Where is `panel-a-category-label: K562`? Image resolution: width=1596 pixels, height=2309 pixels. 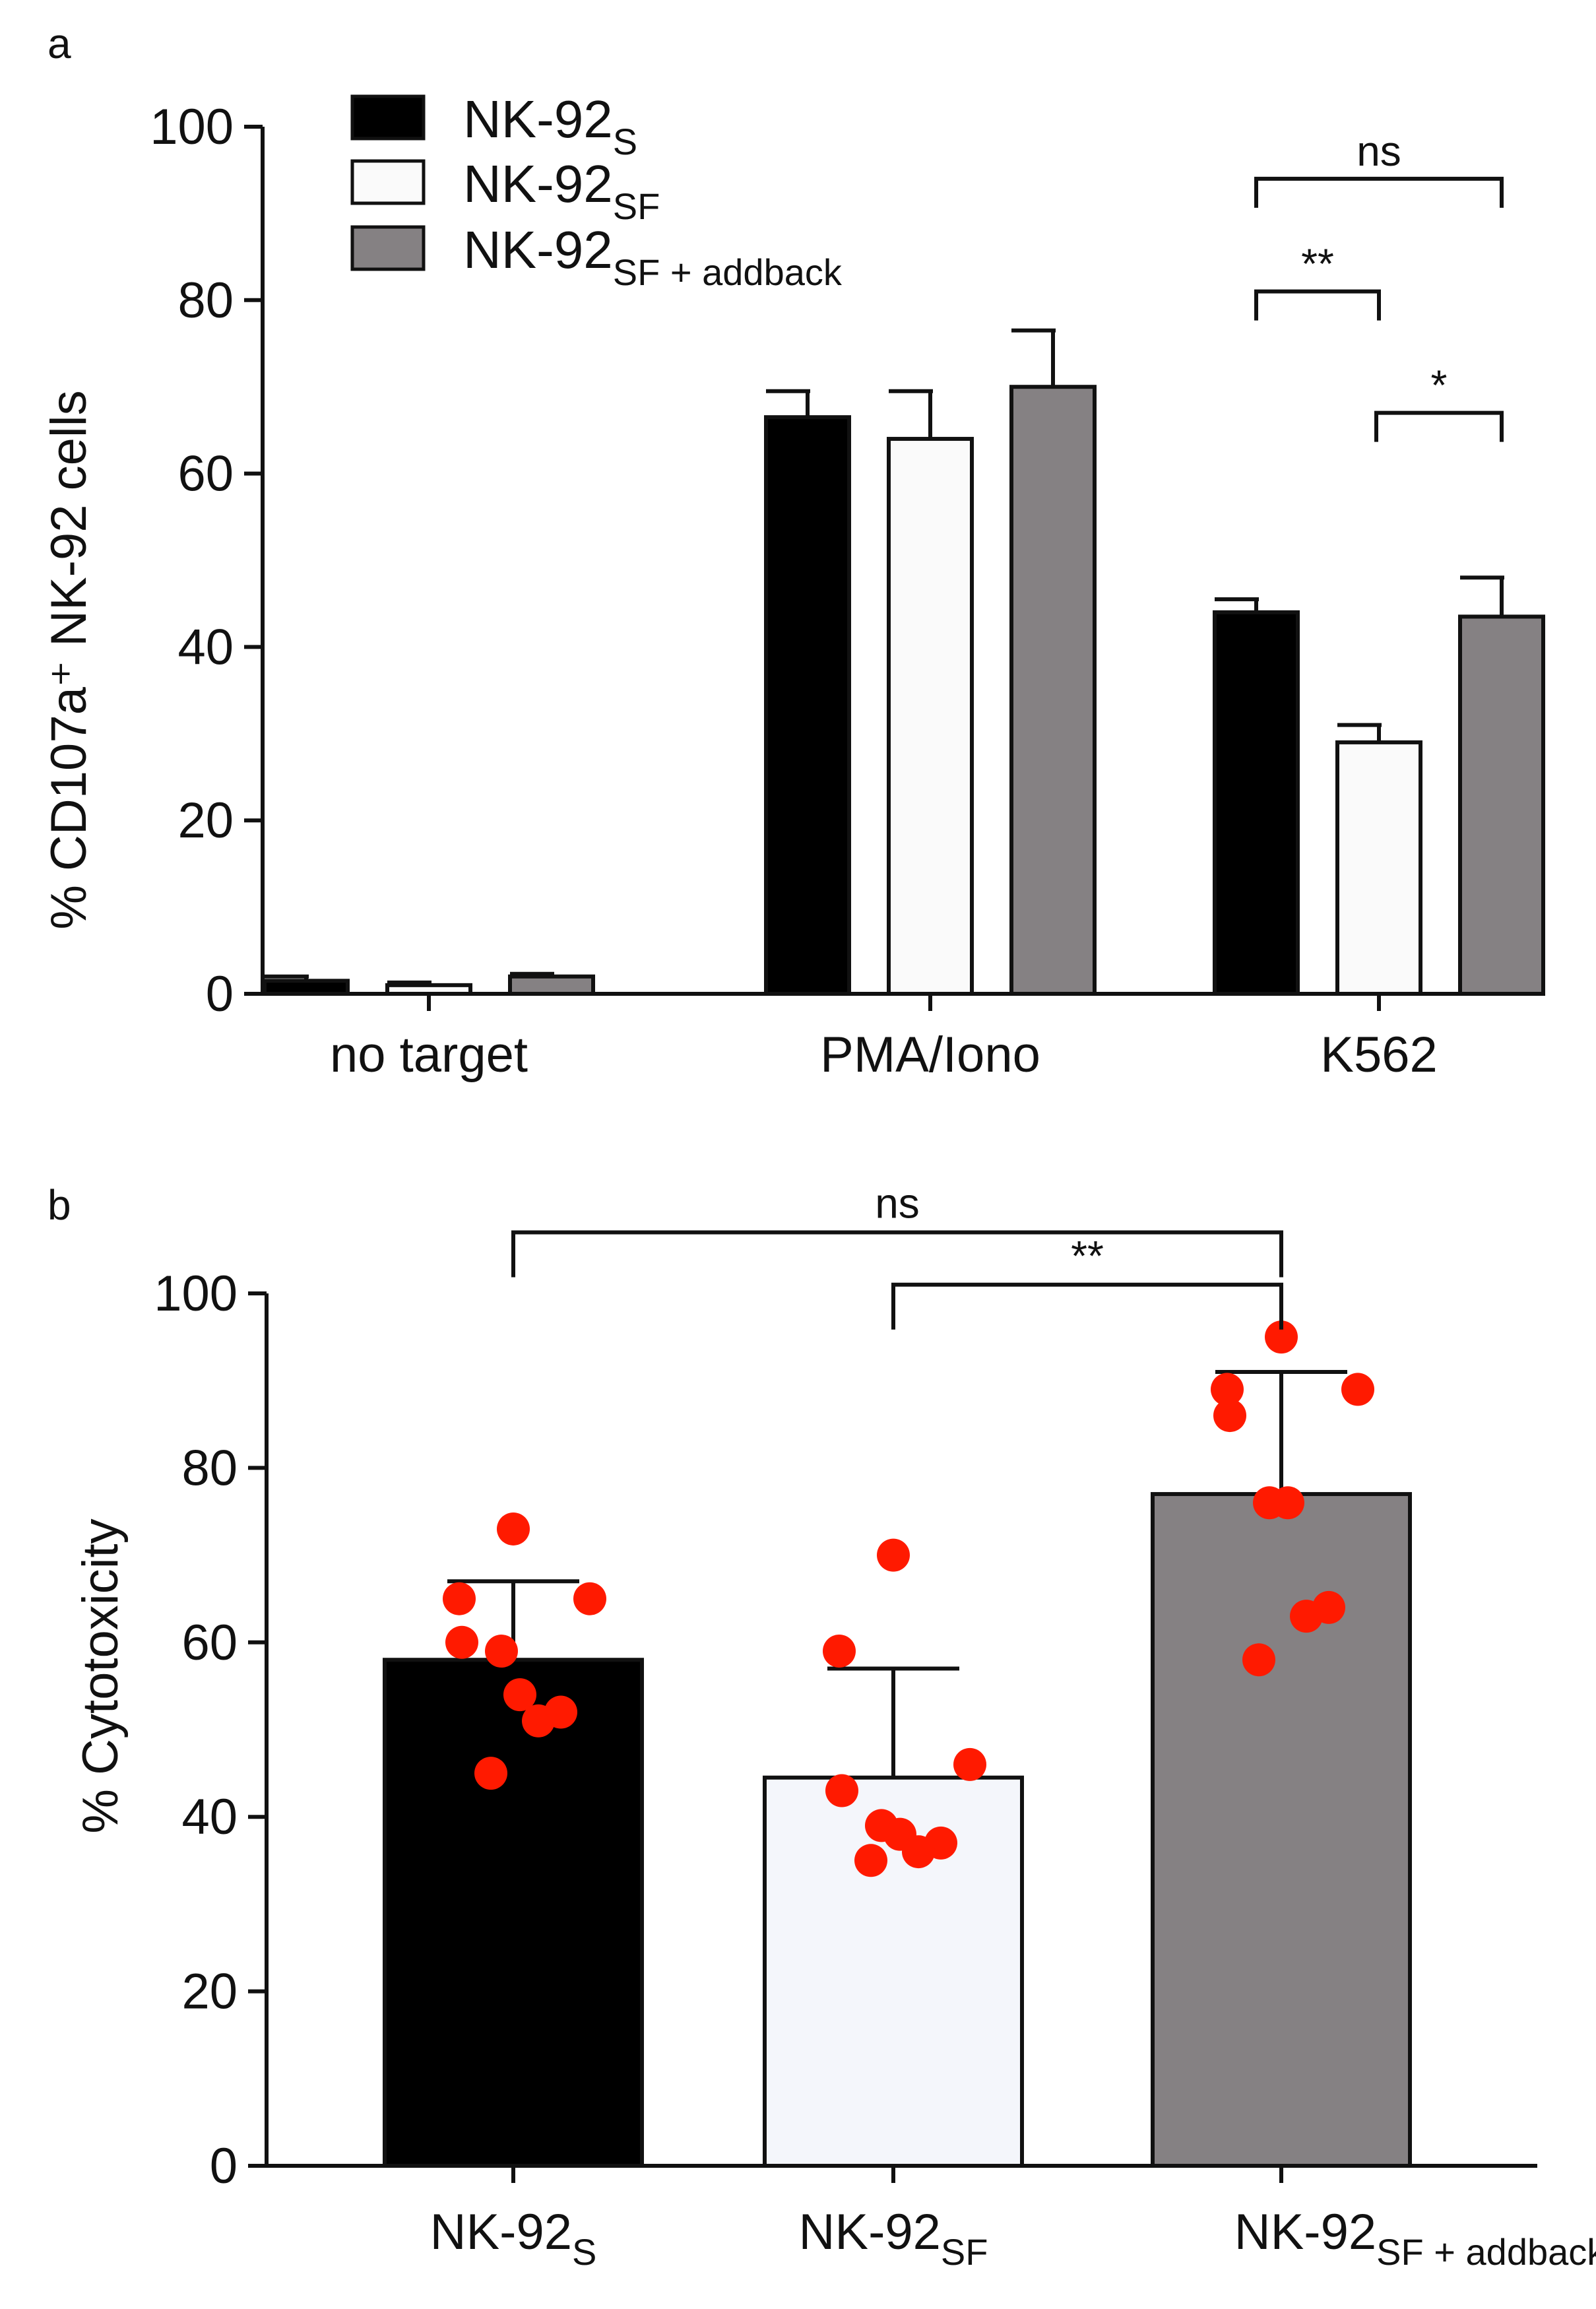 panel-a-category-label: K562 is located at coordinates (1379, 1055).